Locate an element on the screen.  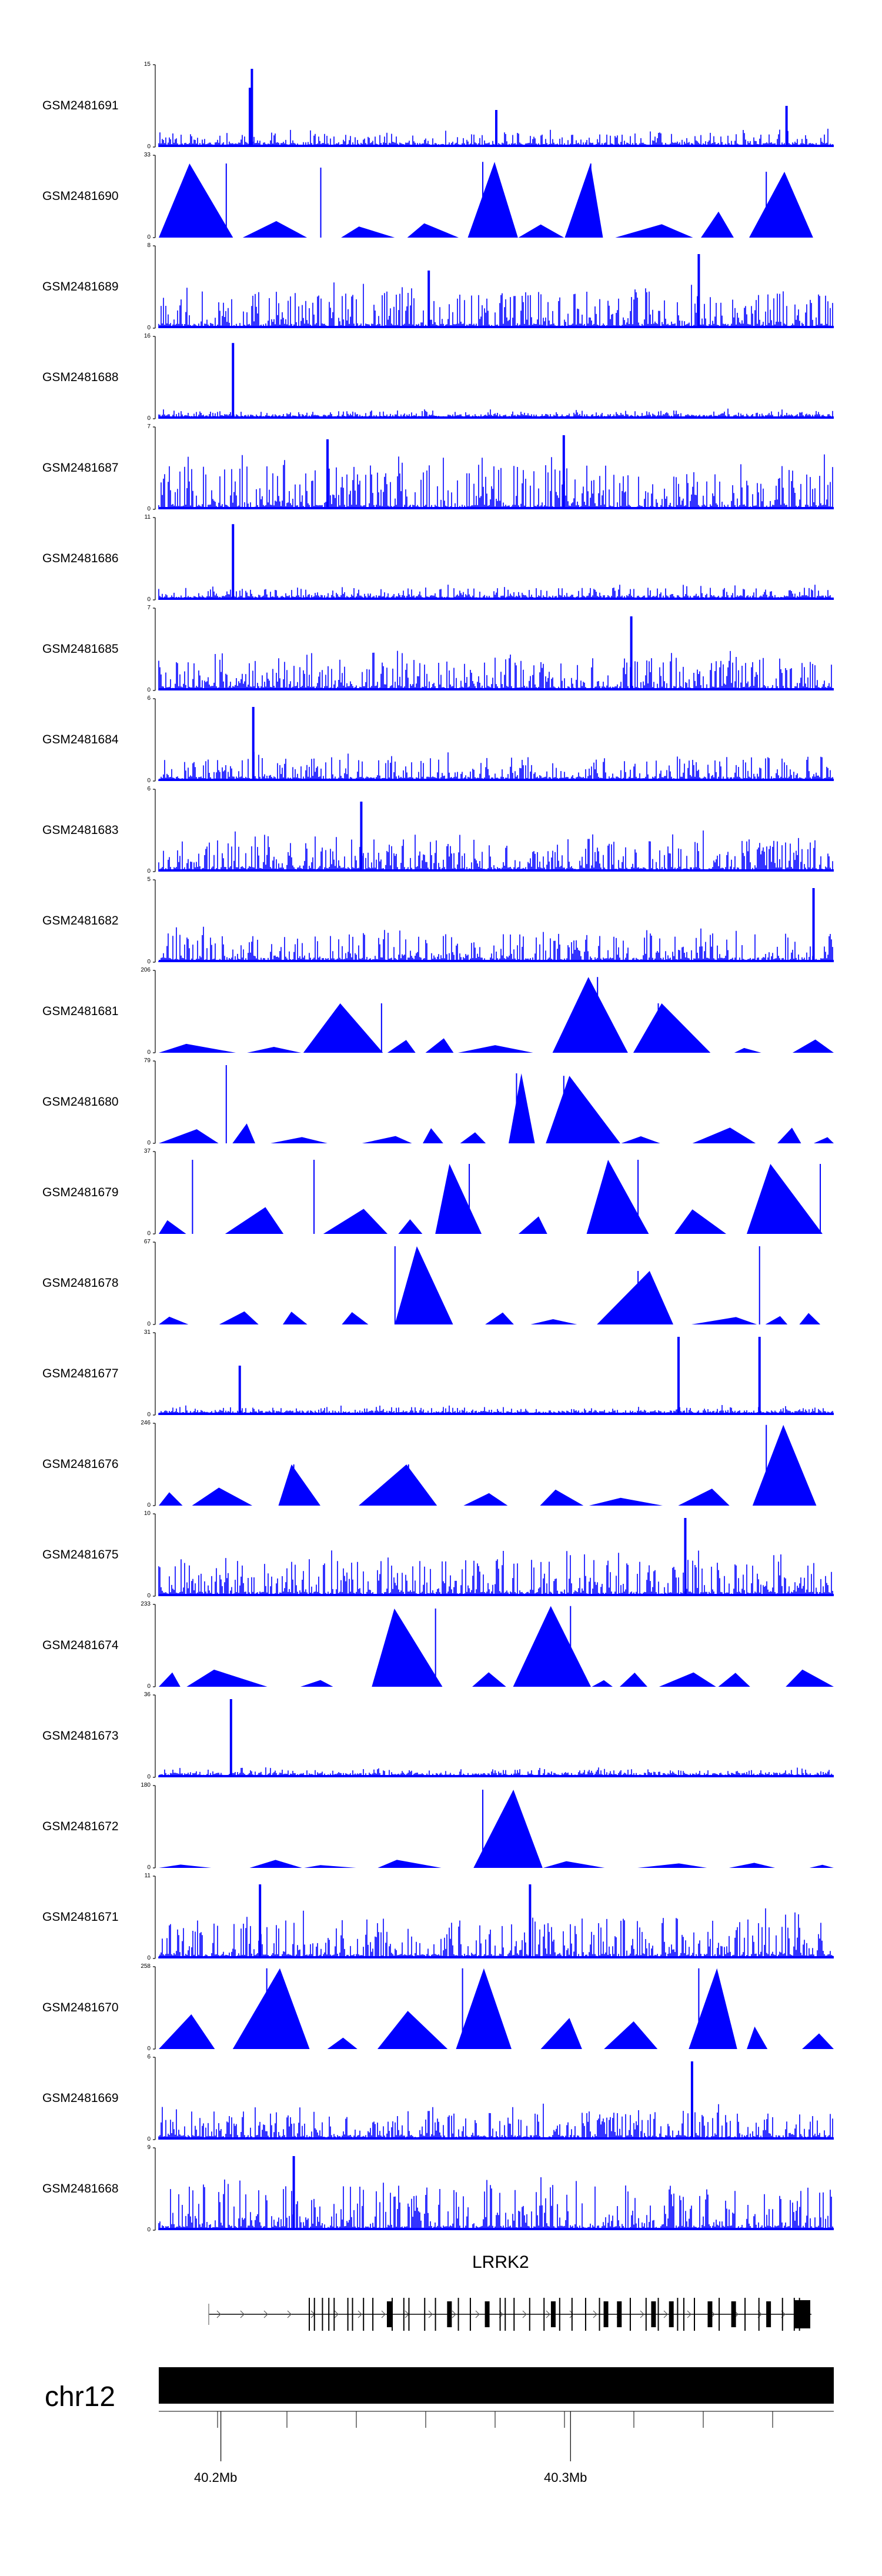
track-GSM2481689 is located at coordinates (493, 287).